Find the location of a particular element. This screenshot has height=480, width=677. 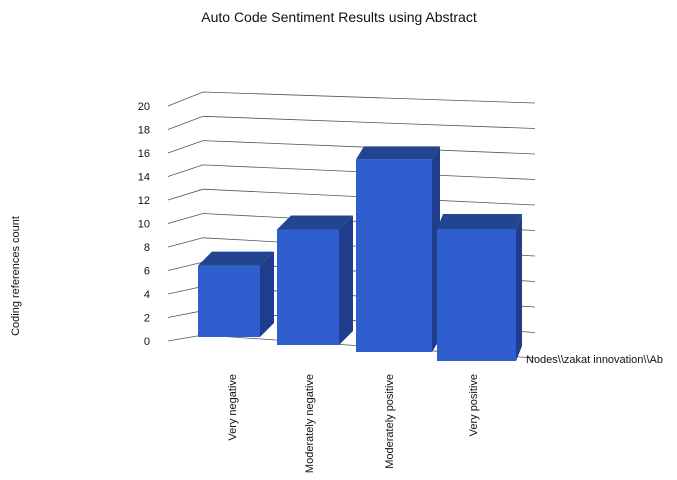

y-tick-label: 16 is located at coordinates (144, 154).